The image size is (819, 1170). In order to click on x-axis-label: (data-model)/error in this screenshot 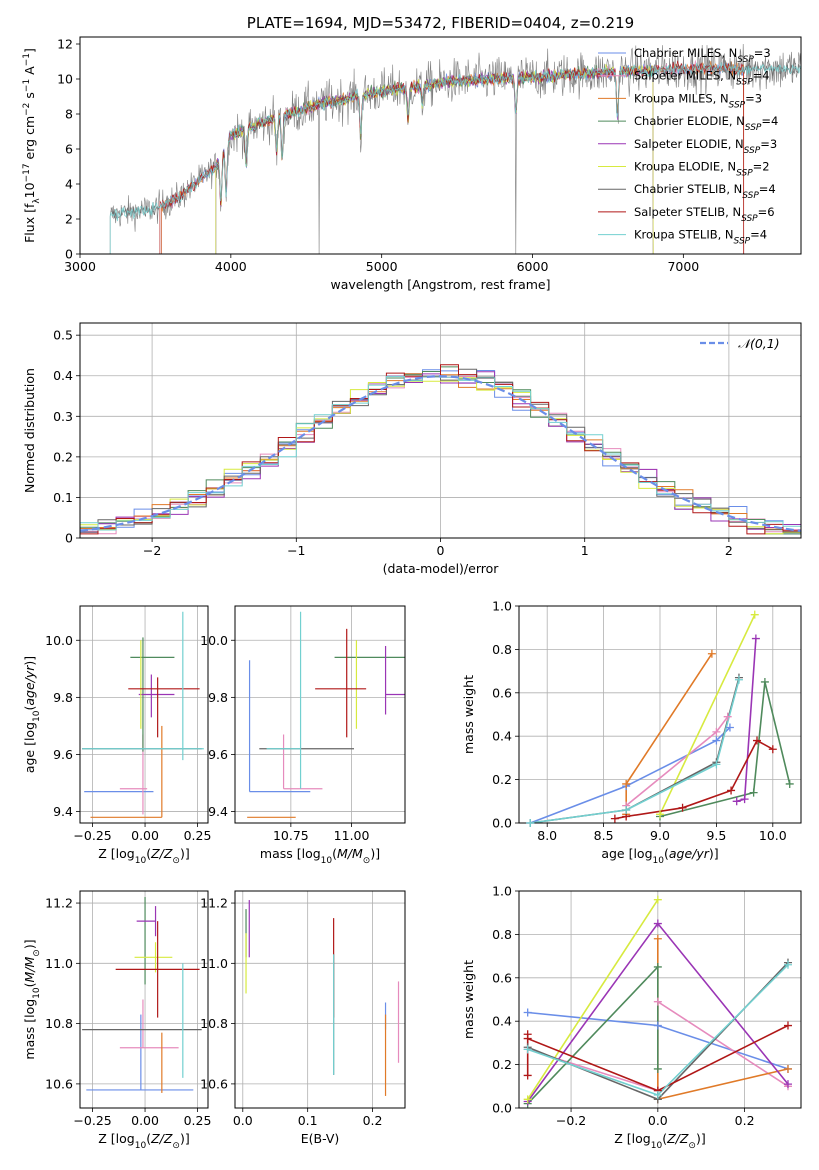, I will do `click(441, 568)`.